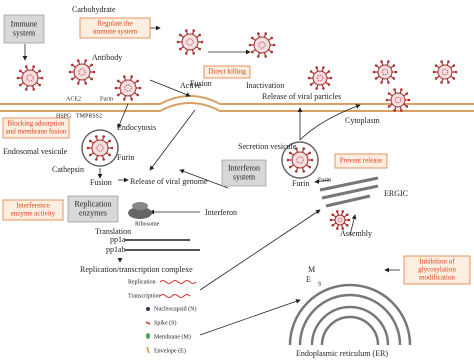  What do you see at coordinates (93, 203) in the screenshot?
I see `label: Replication` at bounding box center [93, 203].